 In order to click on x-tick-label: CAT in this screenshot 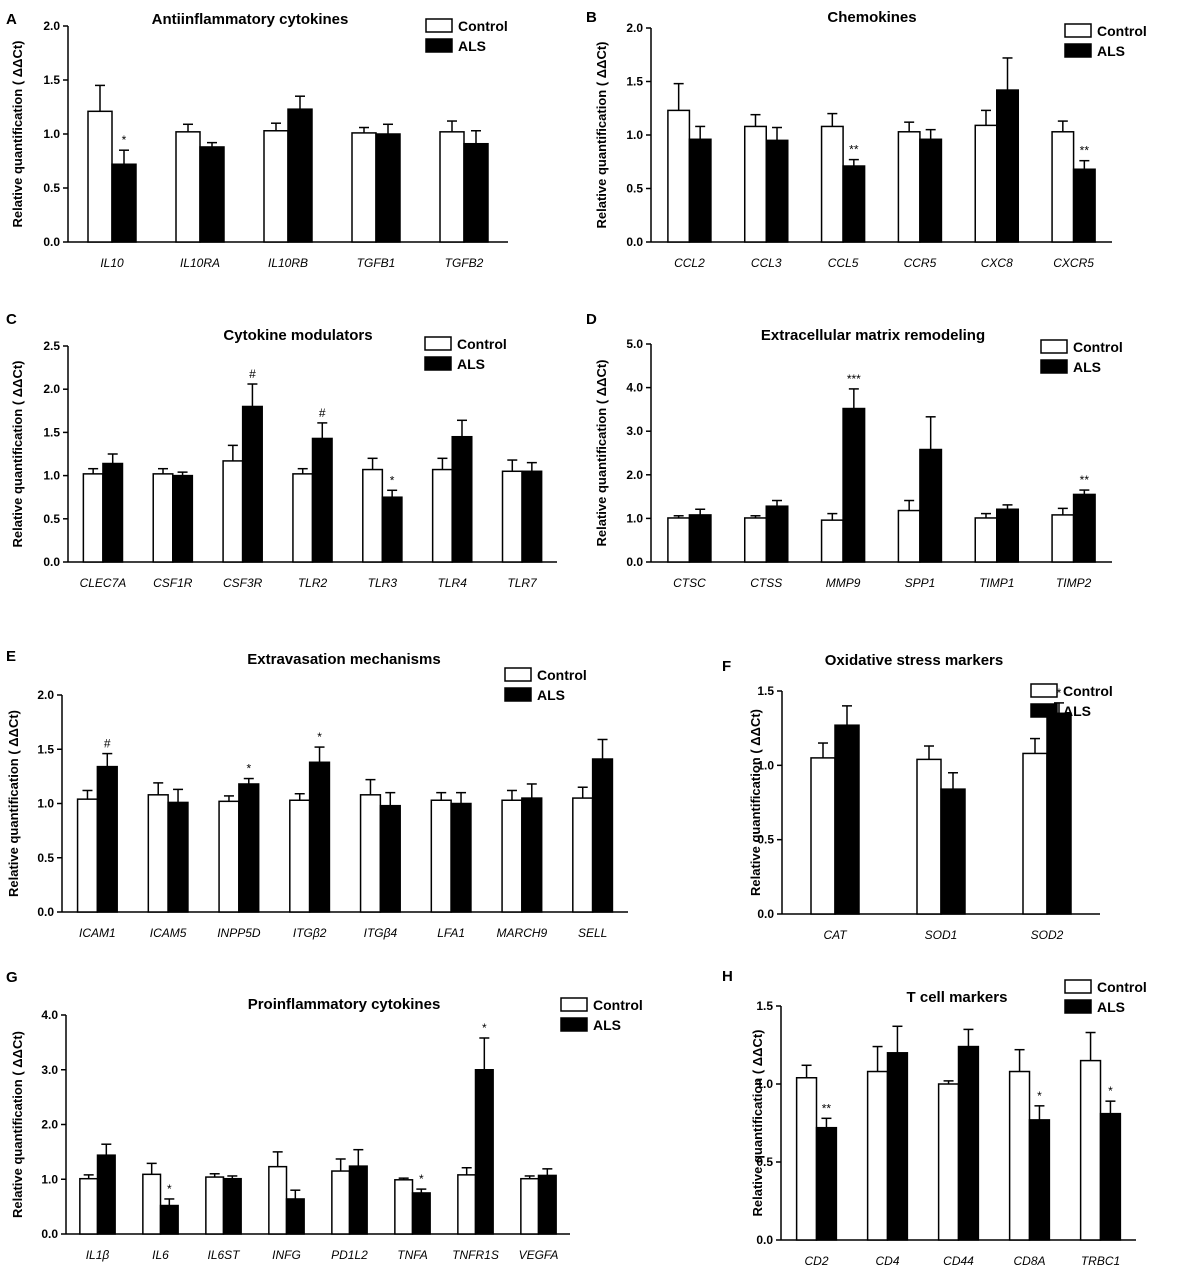, I will do `click(835, 935)`.